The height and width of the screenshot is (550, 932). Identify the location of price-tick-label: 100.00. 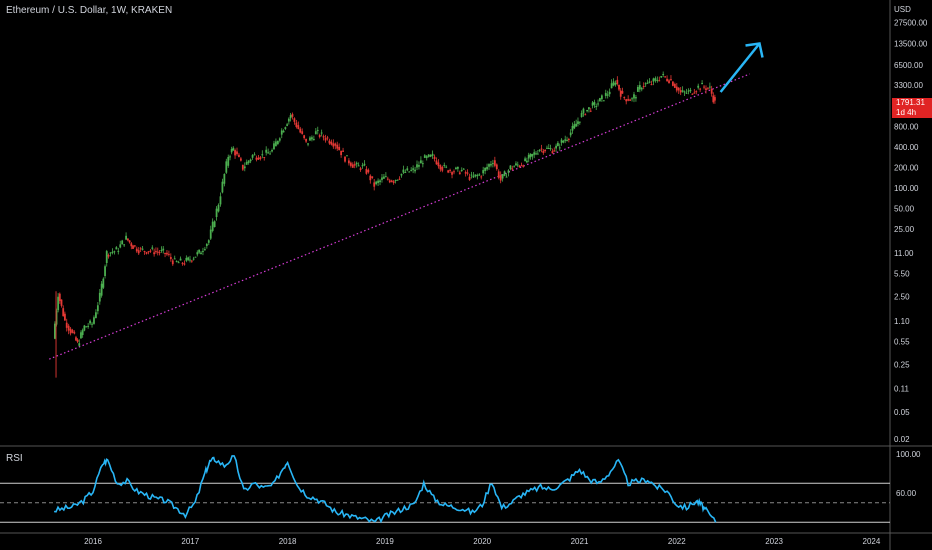
(906, 188).